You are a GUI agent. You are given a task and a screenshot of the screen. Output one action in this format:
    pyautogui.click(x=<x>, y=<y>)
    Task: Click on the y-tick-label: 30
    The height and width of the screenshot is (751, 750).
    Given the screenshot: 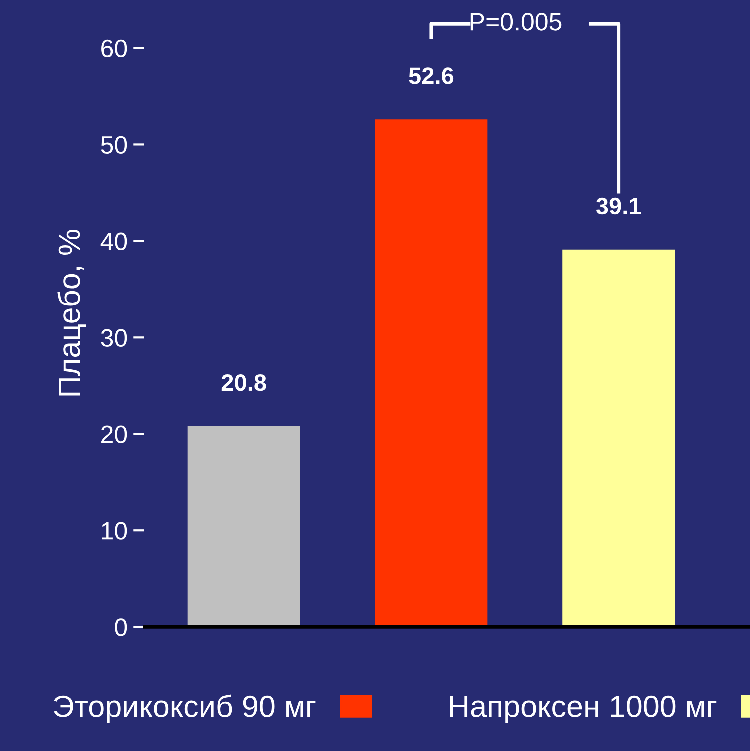 What is the action you would take?
    pyautogui.click(x=114, y=338)
    